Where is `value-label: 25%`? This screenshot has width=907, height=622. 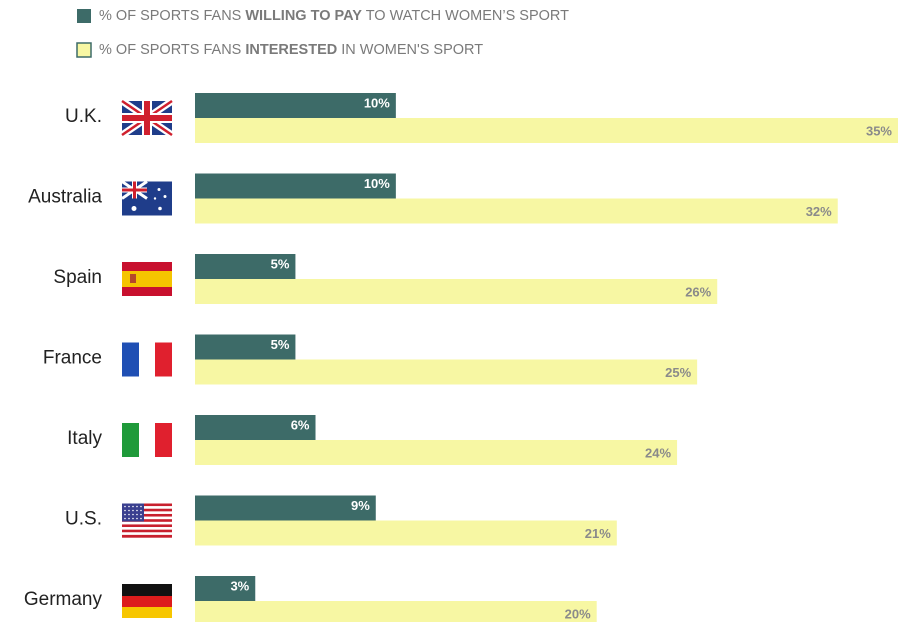
value-label: 25% is located at coordinates (678, 372).